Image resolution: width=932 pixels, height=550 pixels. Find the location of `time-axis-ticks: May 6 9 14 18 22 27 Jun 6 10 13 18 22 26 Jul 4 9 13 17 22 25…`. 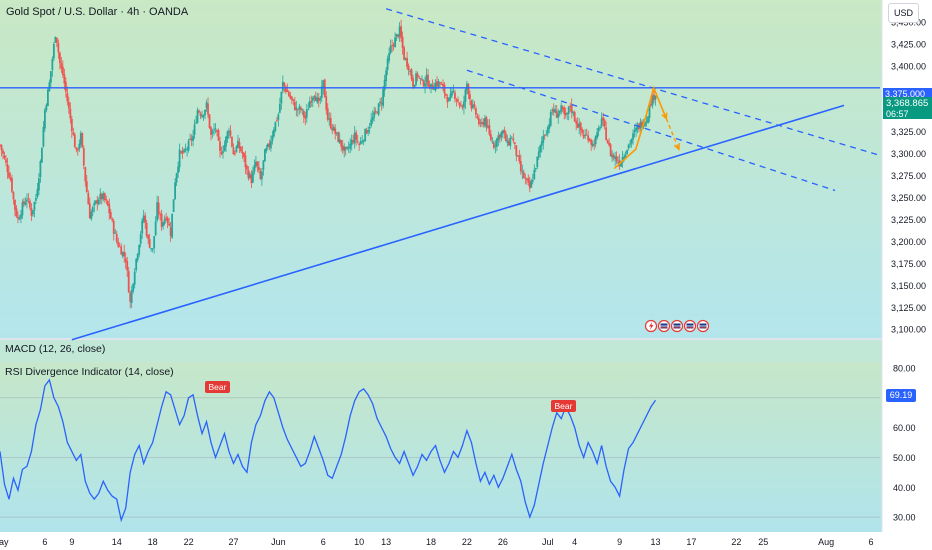

time-axis-ticks: May 6 9 14 18 22 27 Jun 6 10 13 18 22 26 Jul 4 9 13 17 22 25… is located at coordinates (437, 542).